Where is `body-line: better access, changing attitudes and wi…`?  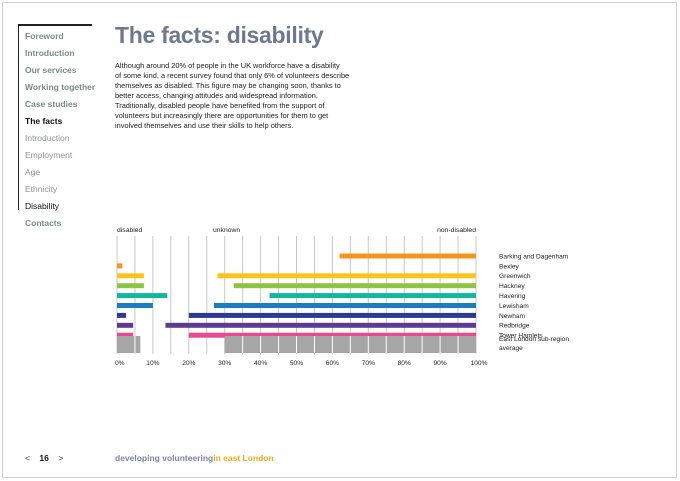
body-line: better access, changing attitudes and wi… is located at coordinates (216, 95).